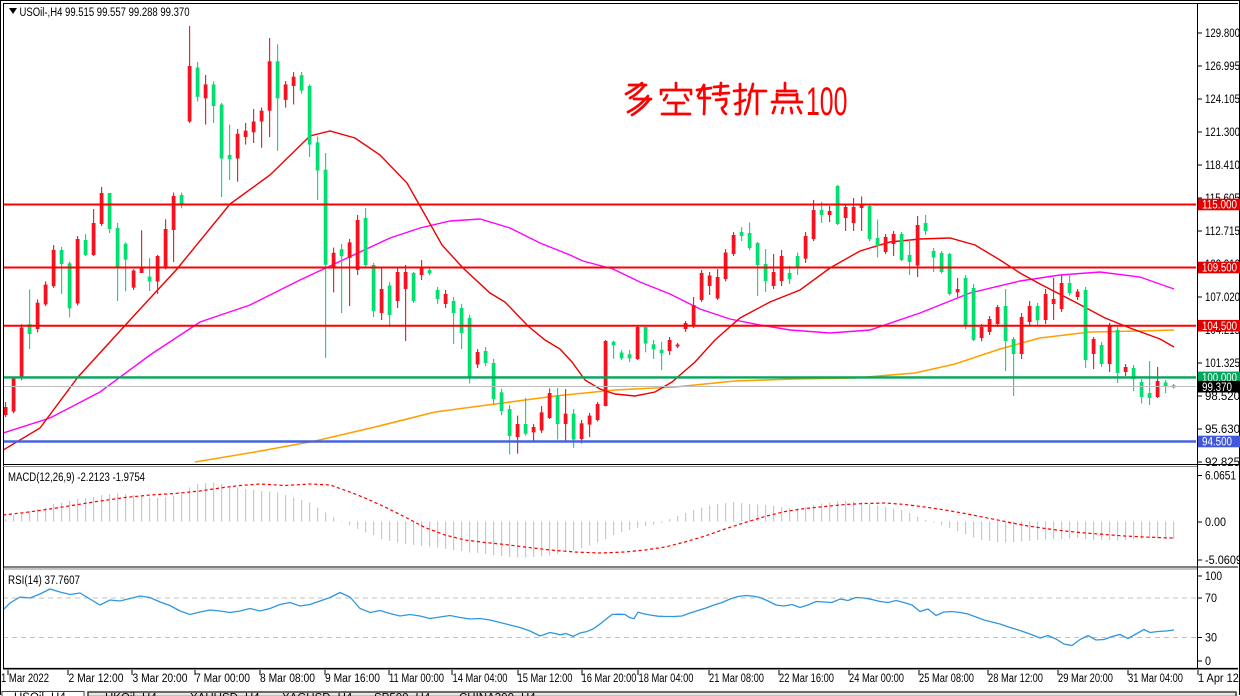 Image resolution: width=1240 pixels, height=696 pixels. What do you see at coordinates (225, 694) in the screenshot?
I see `svg-text: XAUUSD-,H4` at bounding box center [225, 694].